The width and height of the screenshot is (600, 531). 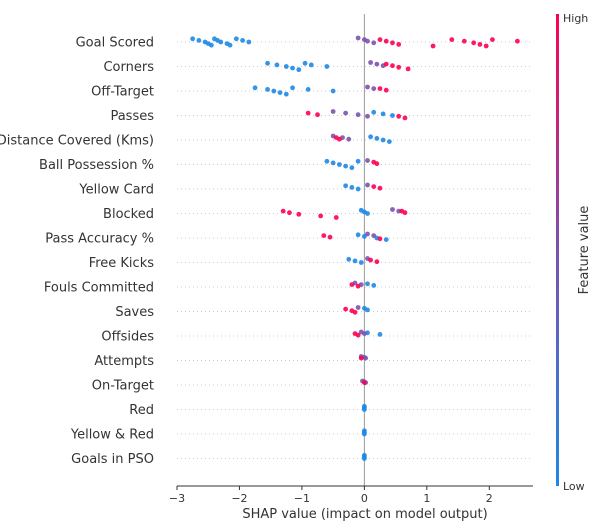 What do you see at coordinates (134, 312) in the screenshot?
I see `feature-label: Saves` at bounding box center [134, 312].